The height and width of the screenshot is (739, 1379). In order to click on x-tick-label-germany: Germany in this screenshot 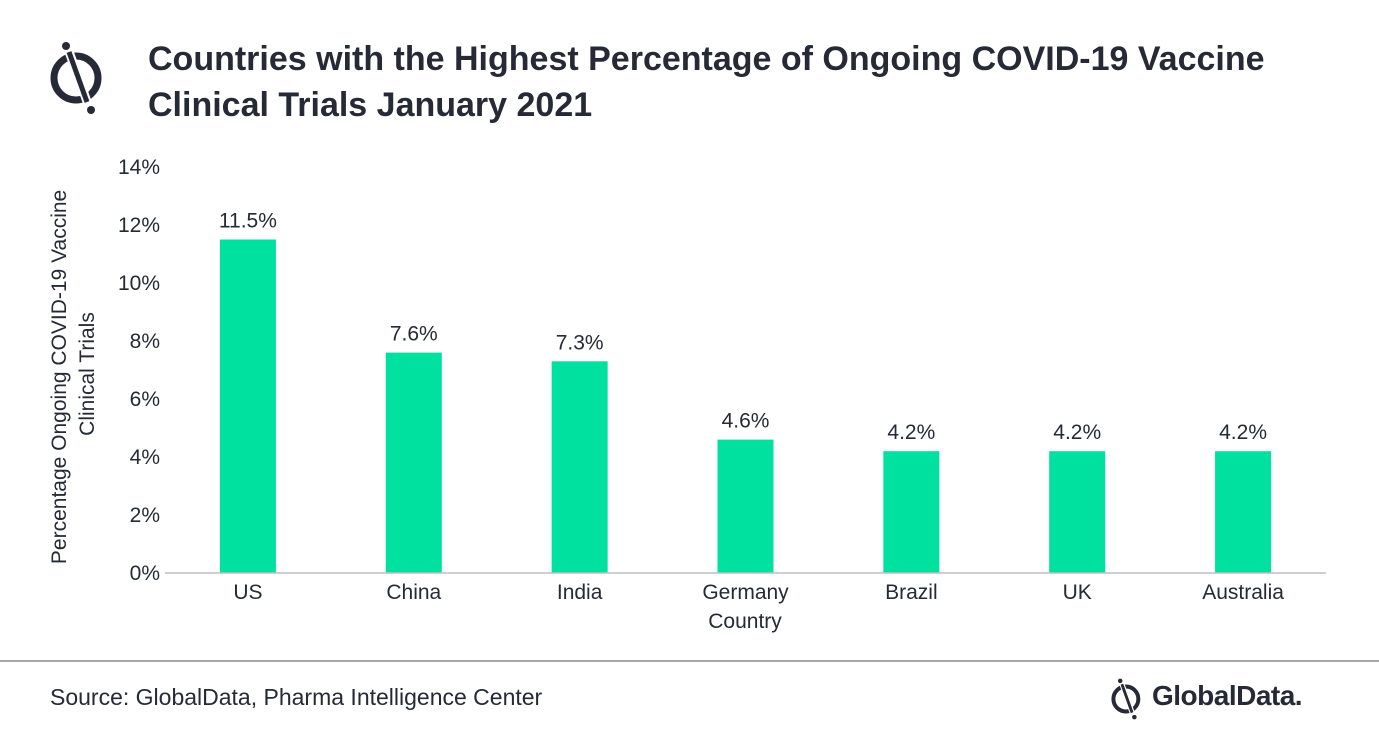, I will do `click(745, 592)`.